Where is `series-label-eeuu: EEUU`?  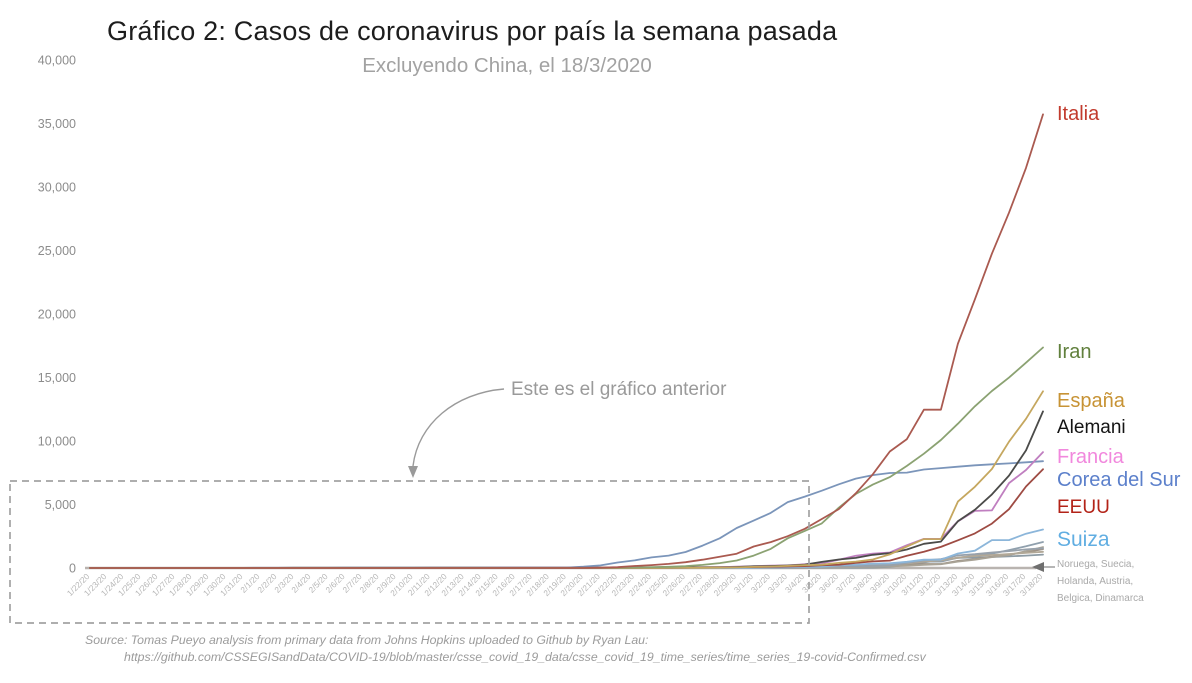
series-label-eeuu: EEUU is located at coordinates (1083, 507).